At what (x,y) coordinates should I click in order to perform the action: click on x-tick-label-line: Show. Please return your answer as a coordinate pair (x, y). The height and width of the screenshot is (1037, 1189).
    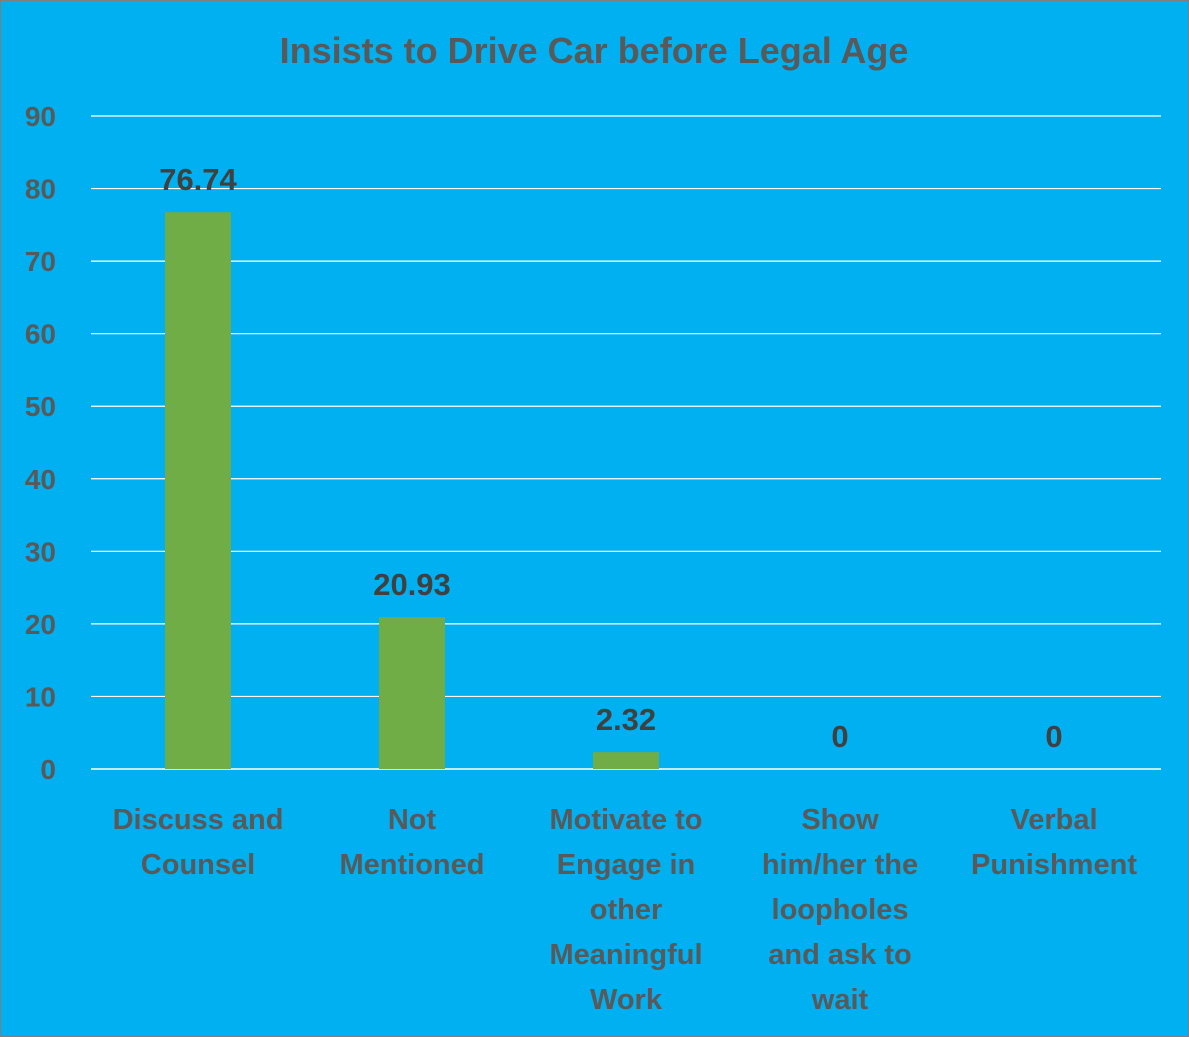
    Looking at the image, I should click on (840, 820).